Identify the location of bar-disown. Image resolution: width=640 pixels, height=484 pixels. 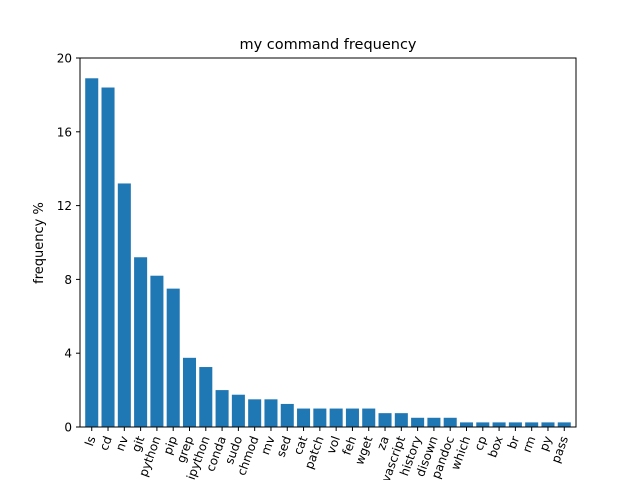
(434, 422).